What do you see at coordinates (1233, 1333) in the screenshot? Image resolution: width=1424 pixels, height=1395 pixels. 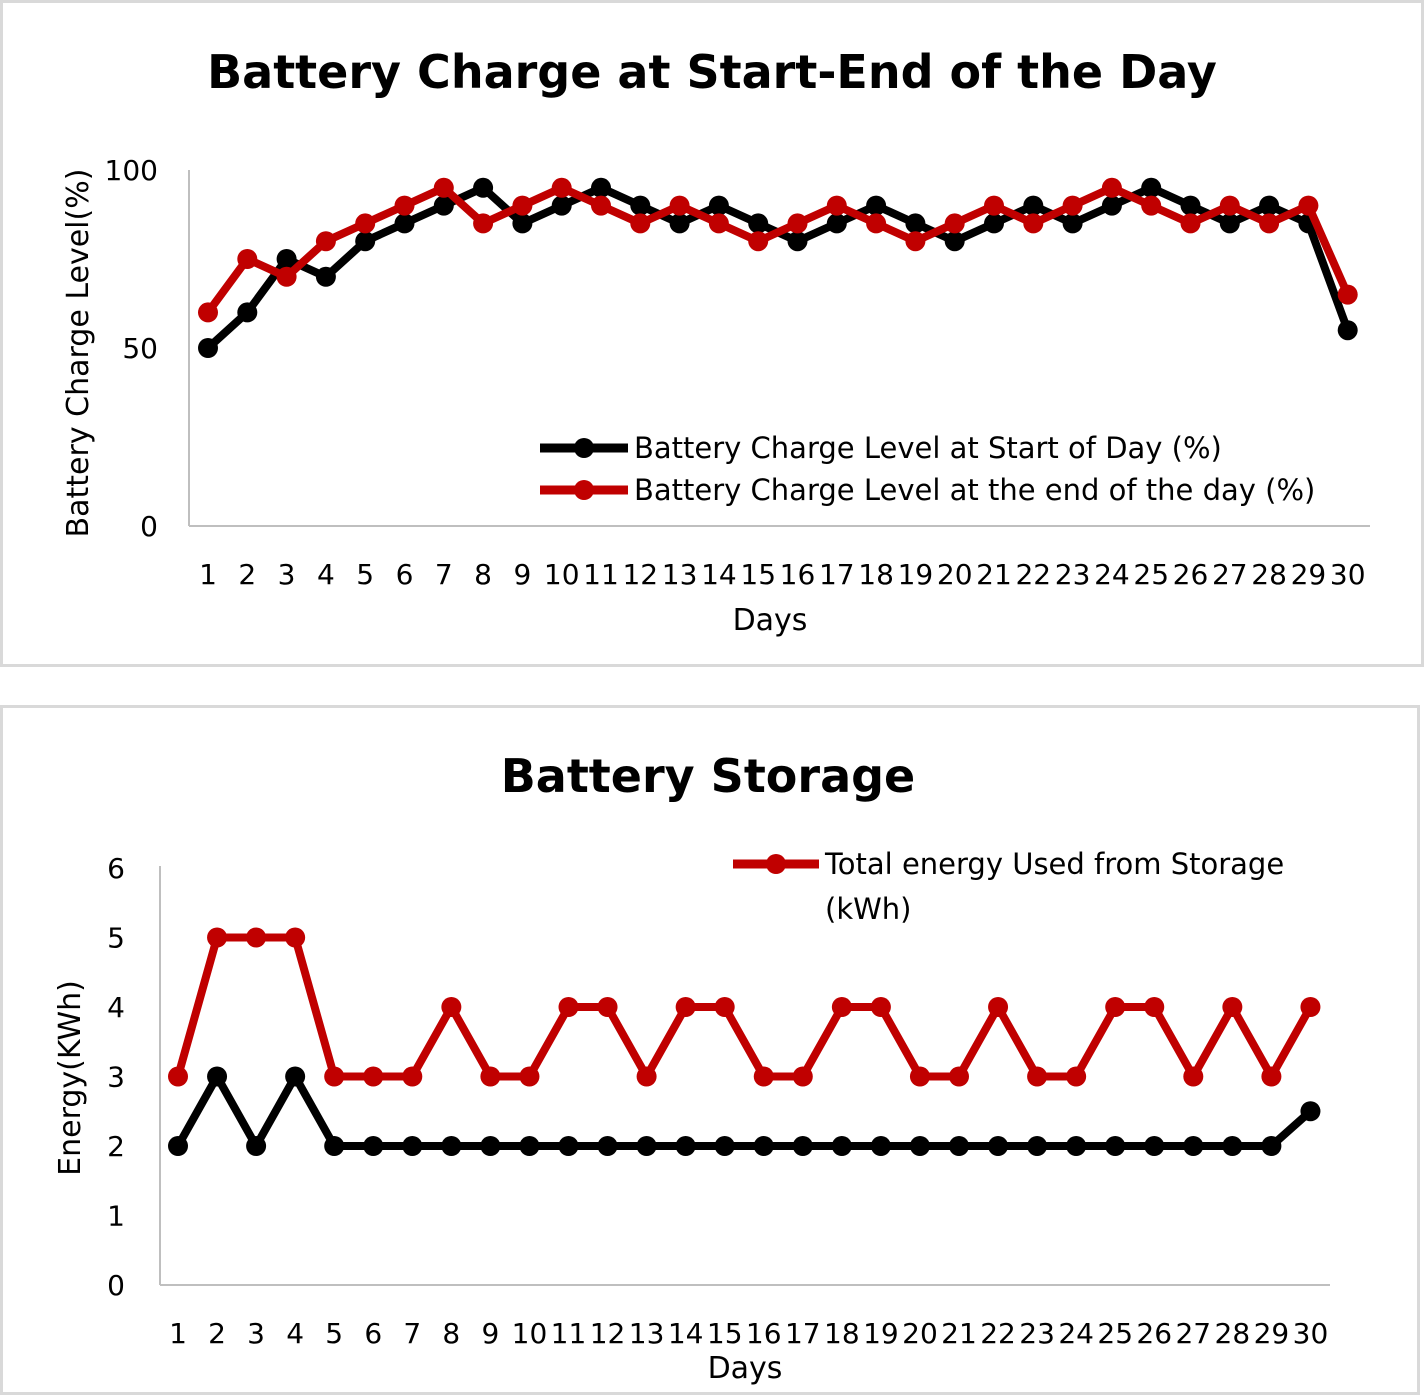 I see `x-tick-label: 28` at bounding box center [1233, 1333].